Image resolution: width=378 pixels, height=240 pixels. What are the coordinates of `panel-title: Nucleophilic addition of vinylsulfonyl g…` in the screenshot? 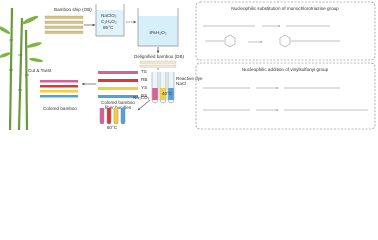 It's located at (285, 69).